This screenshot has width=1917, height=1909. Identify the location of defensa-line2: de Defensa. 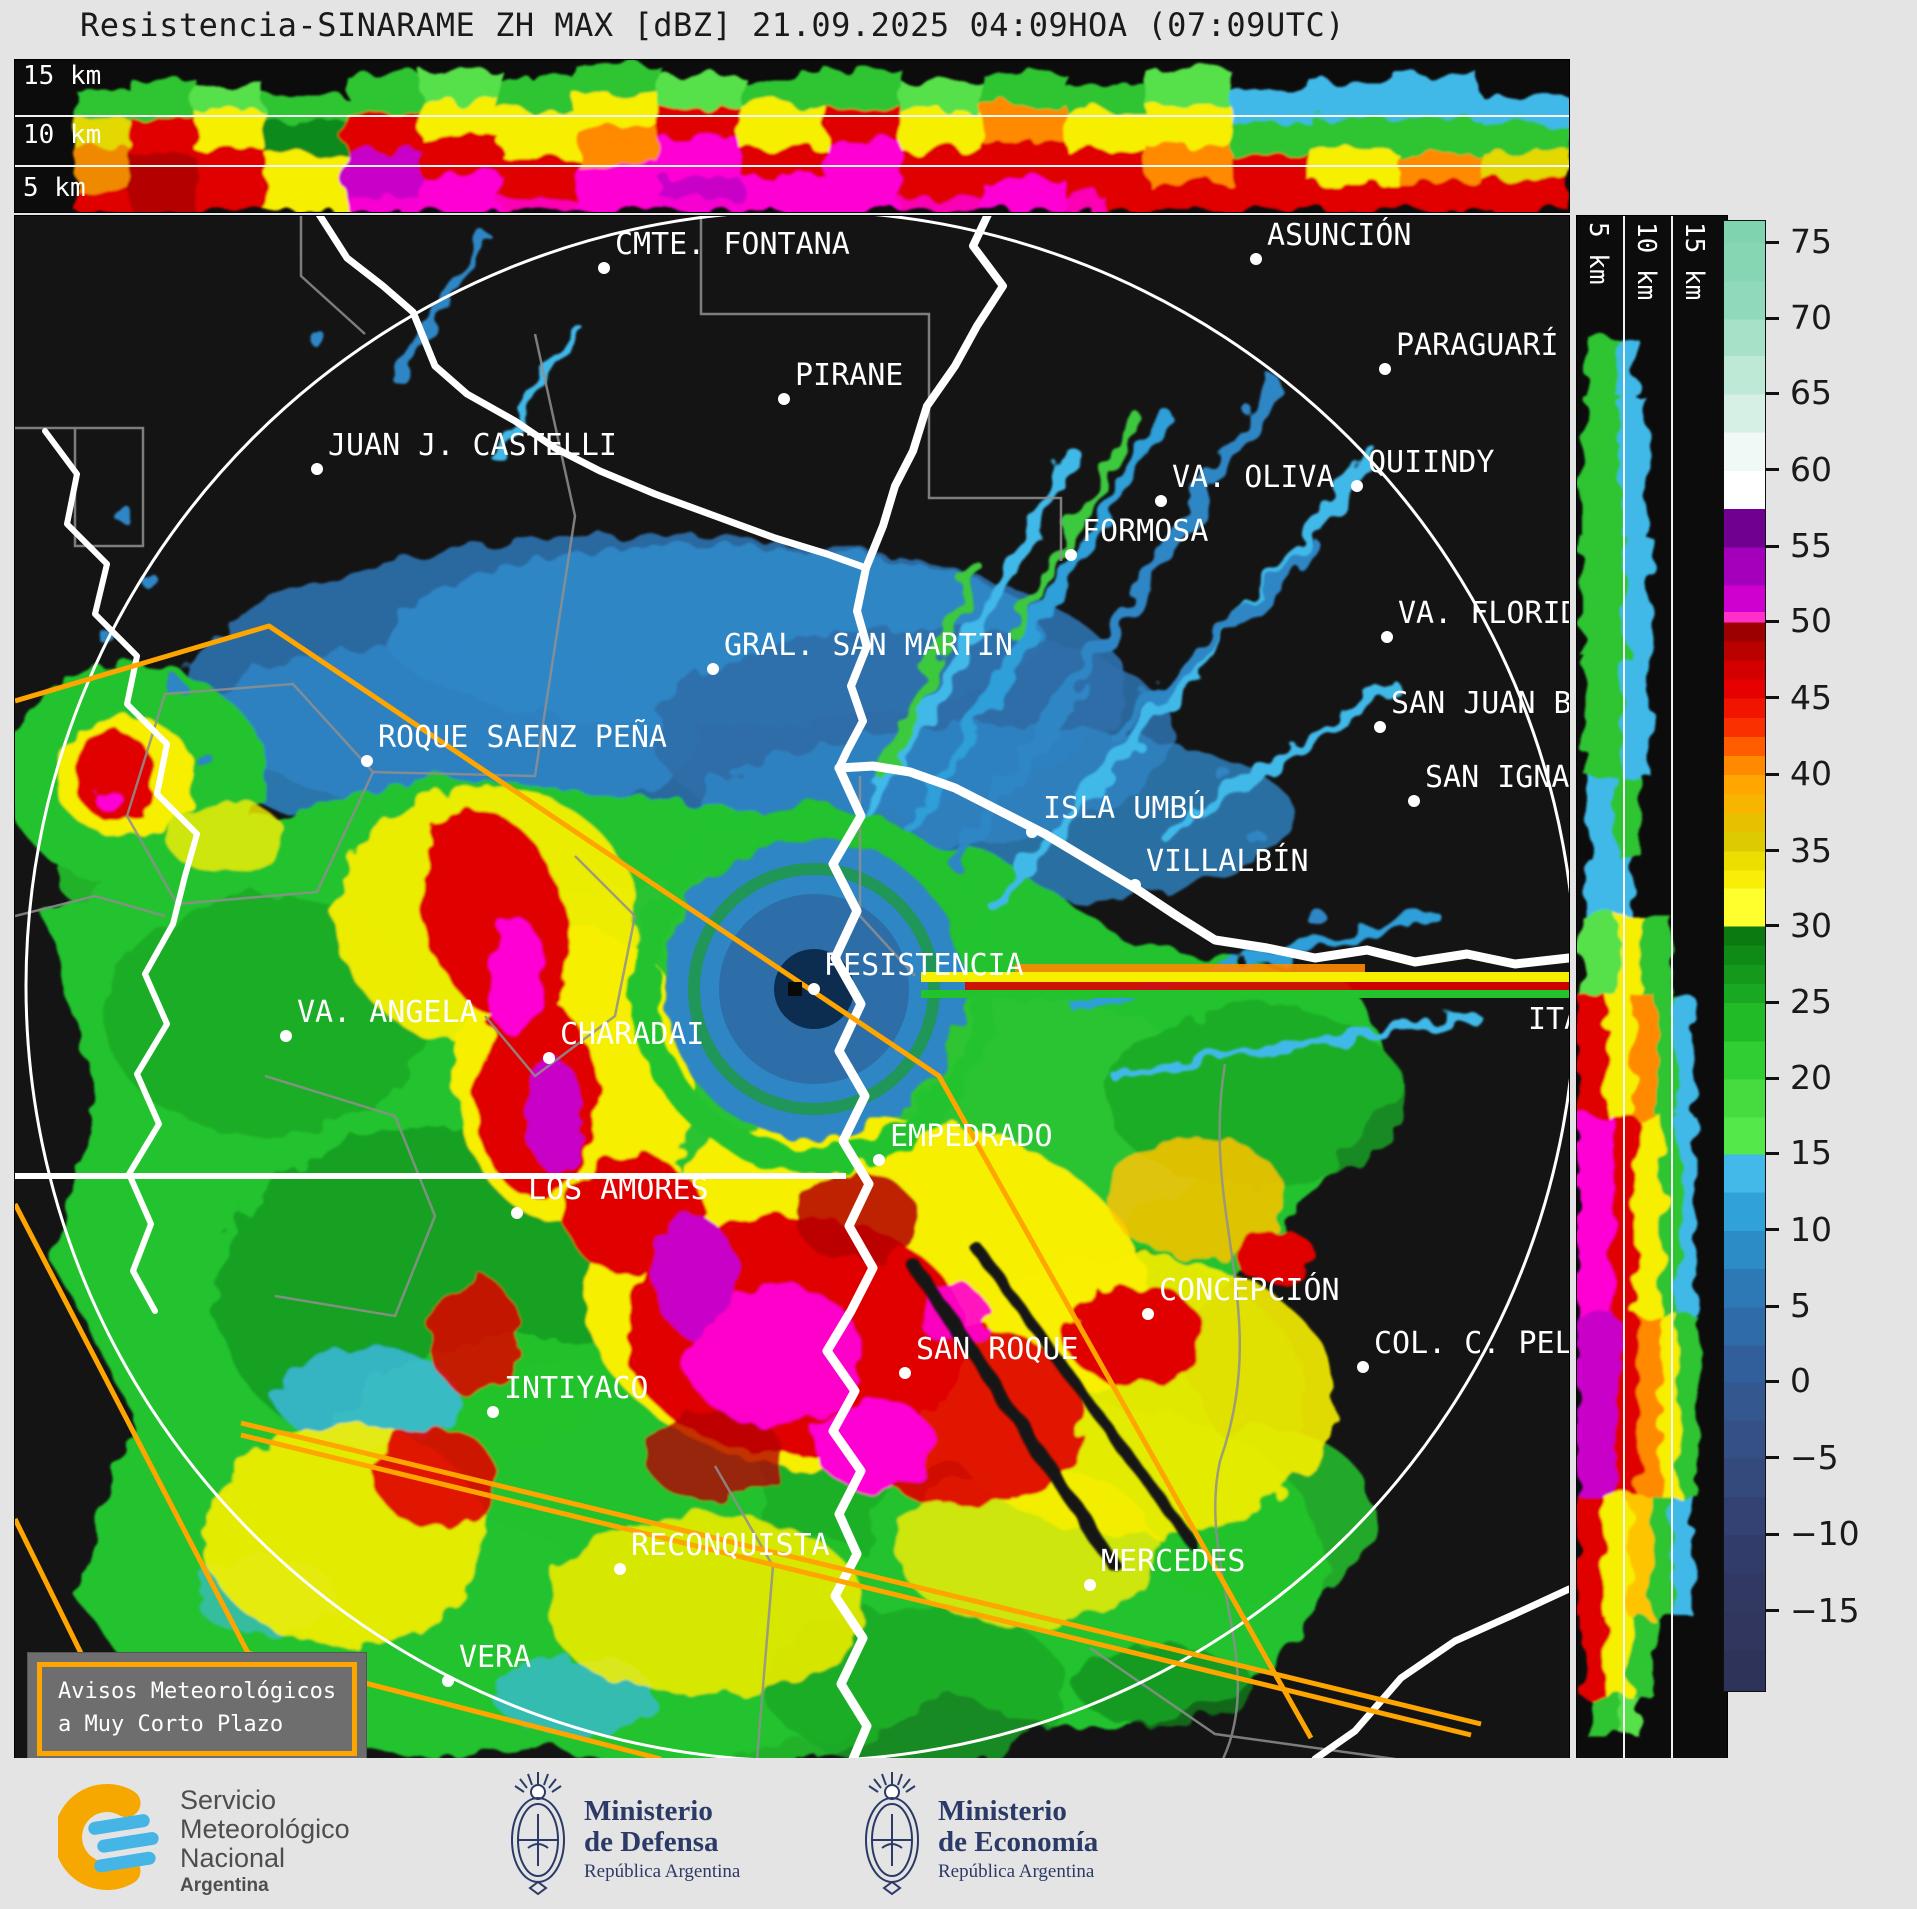
(651, 1842).